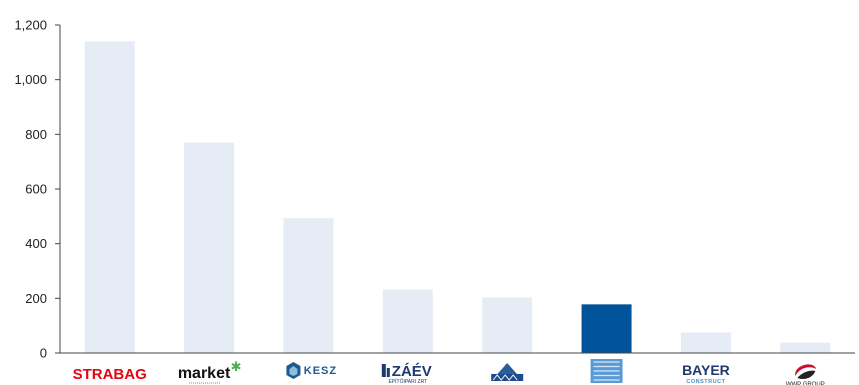 The image size is (859, 385). What do you see at coordinates (36, 243) in the screenshot?
I see `y-tick-label: 400` at bounding box center [36, 243].